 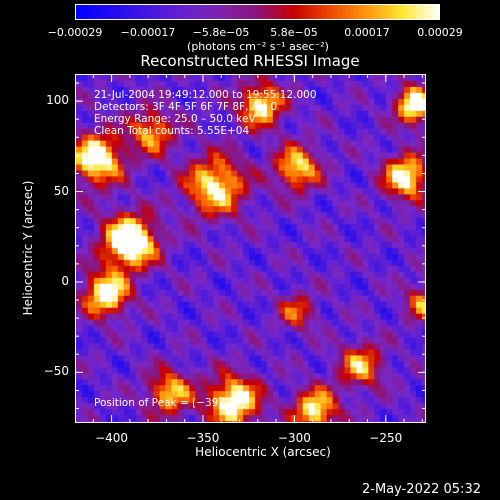 I want to click on y-tick-label: −50, so click(x=56, y=371).